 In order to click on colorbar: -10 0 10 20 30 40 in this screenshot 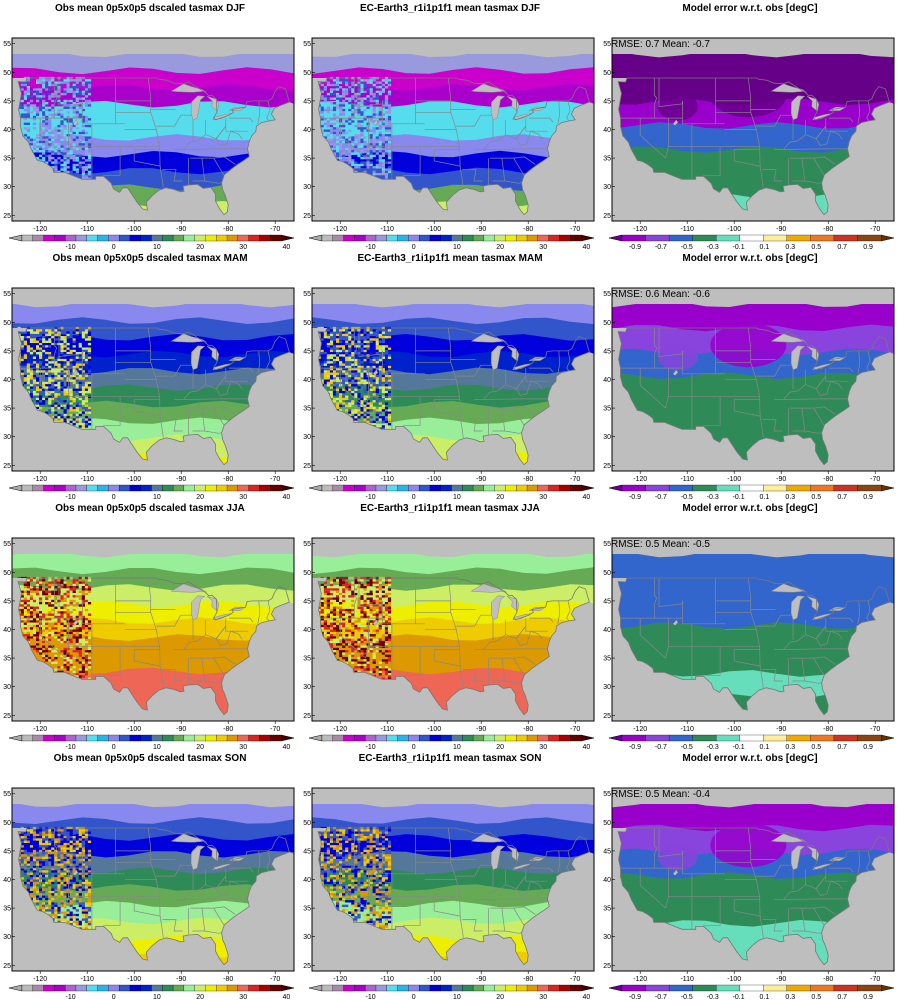, I will do `click(151, 992)`.